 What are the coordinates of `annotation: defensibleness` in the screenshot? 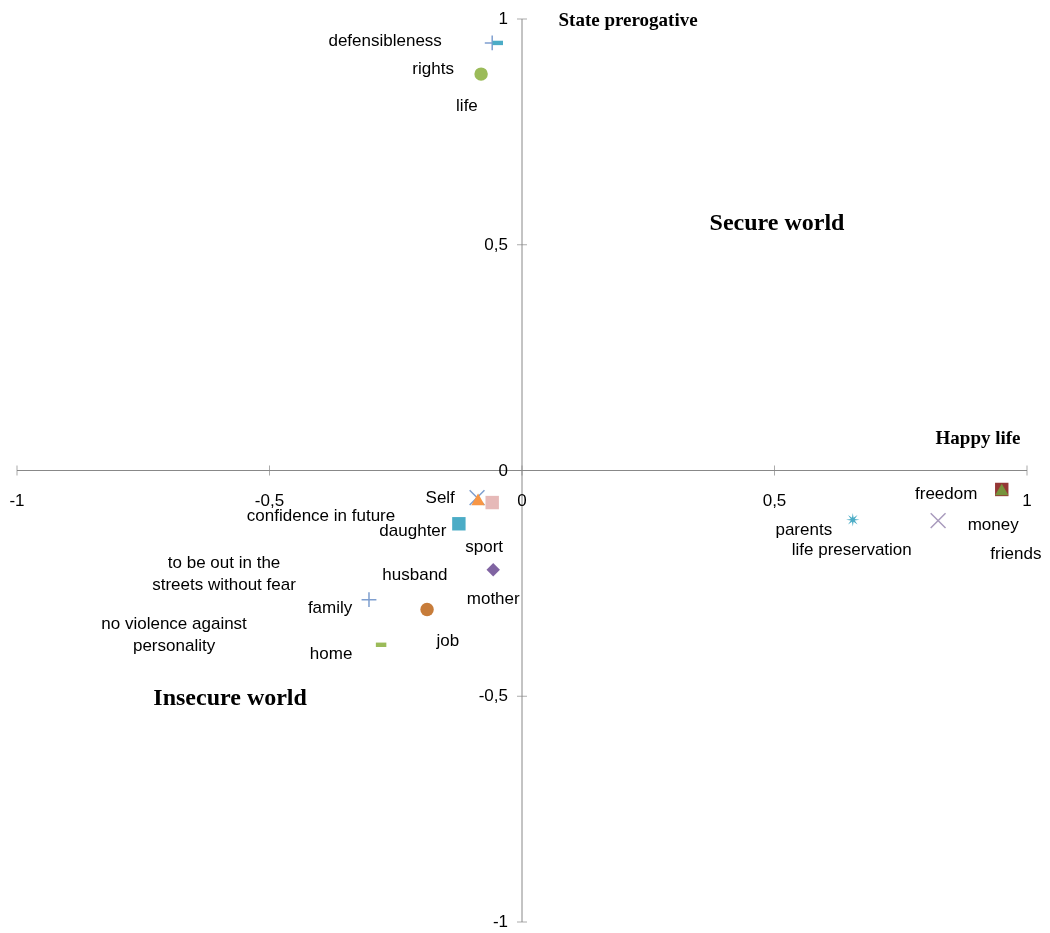 It's located at (385, 41).